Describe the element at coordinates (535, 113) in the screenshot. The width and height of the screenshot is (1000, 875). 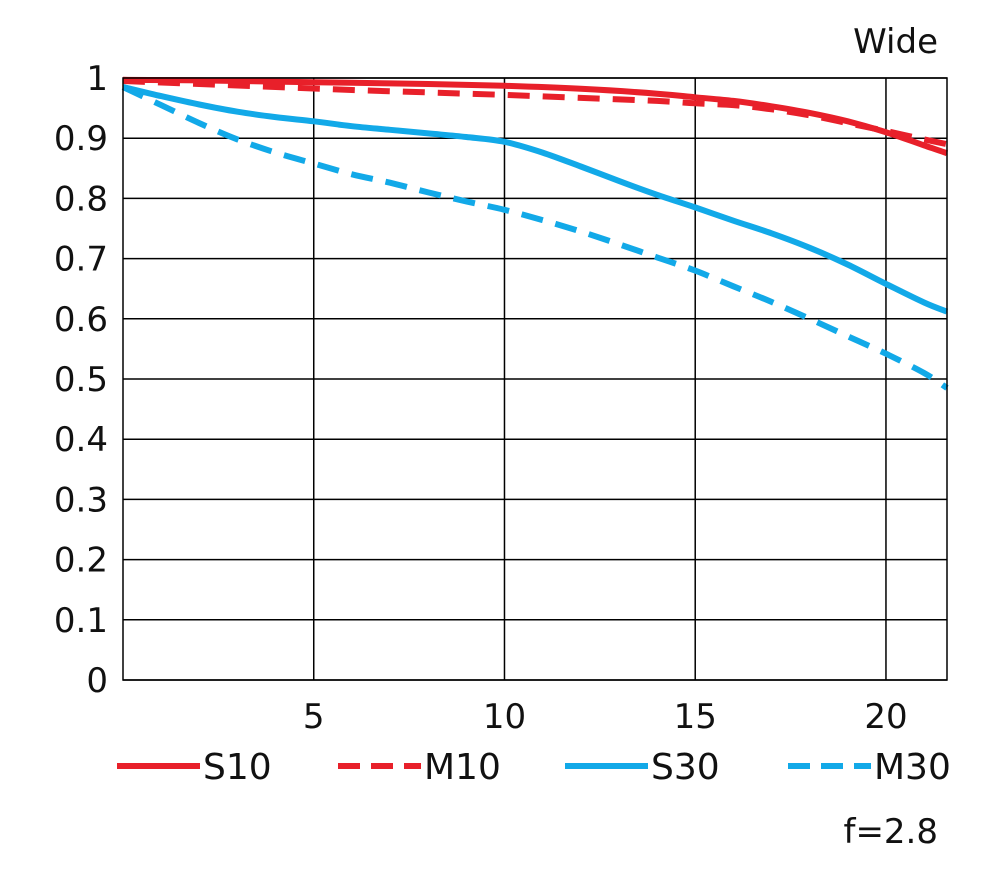
I see `series-line-m10` at that location.